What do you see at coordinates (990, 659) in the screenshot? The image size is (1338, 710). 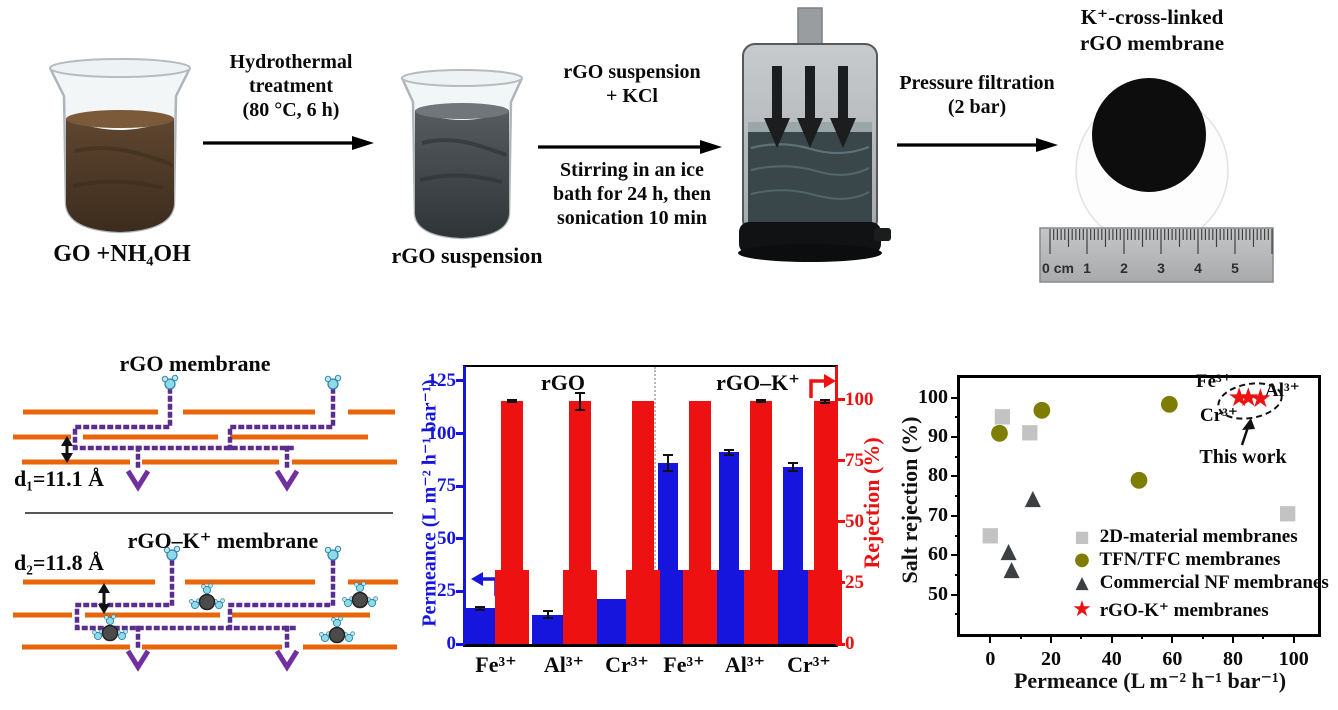 I see `x-axis-tick-label: 0` at bounding box center [990, 659].